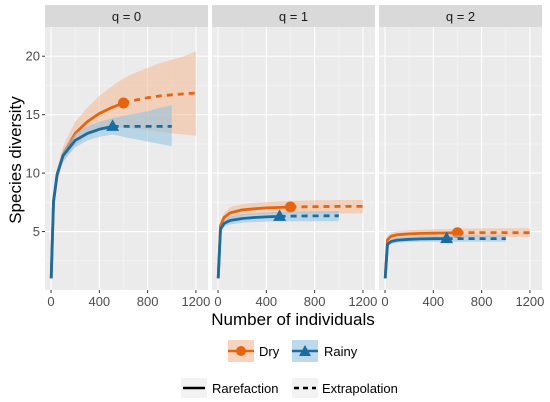  Describe the element at coordinates (305, 350) in the screenshot. I see `legend-rainy-key-triangle` at that location.